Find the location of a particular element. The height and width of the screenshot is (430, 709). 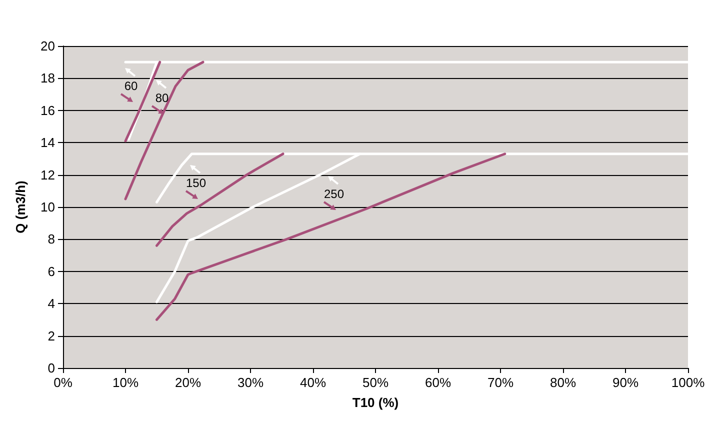

y-tick-label: 14 is located at coordinates (47, 142).